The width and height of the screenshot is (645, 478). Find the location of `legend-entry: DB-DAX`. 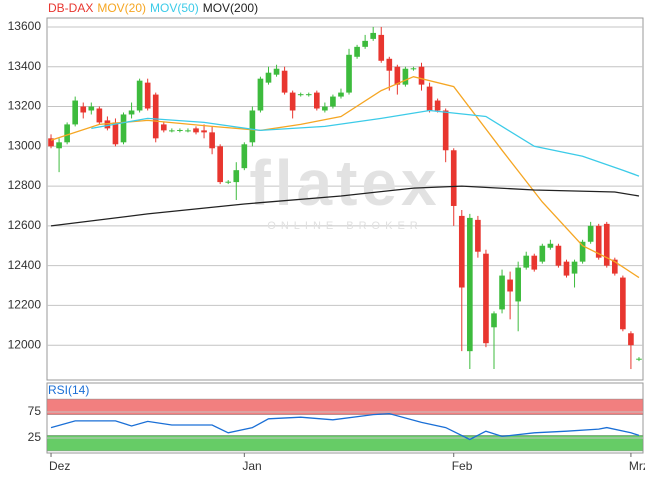

legend-entry: DB-DAX is located at coordinates (70, 8).